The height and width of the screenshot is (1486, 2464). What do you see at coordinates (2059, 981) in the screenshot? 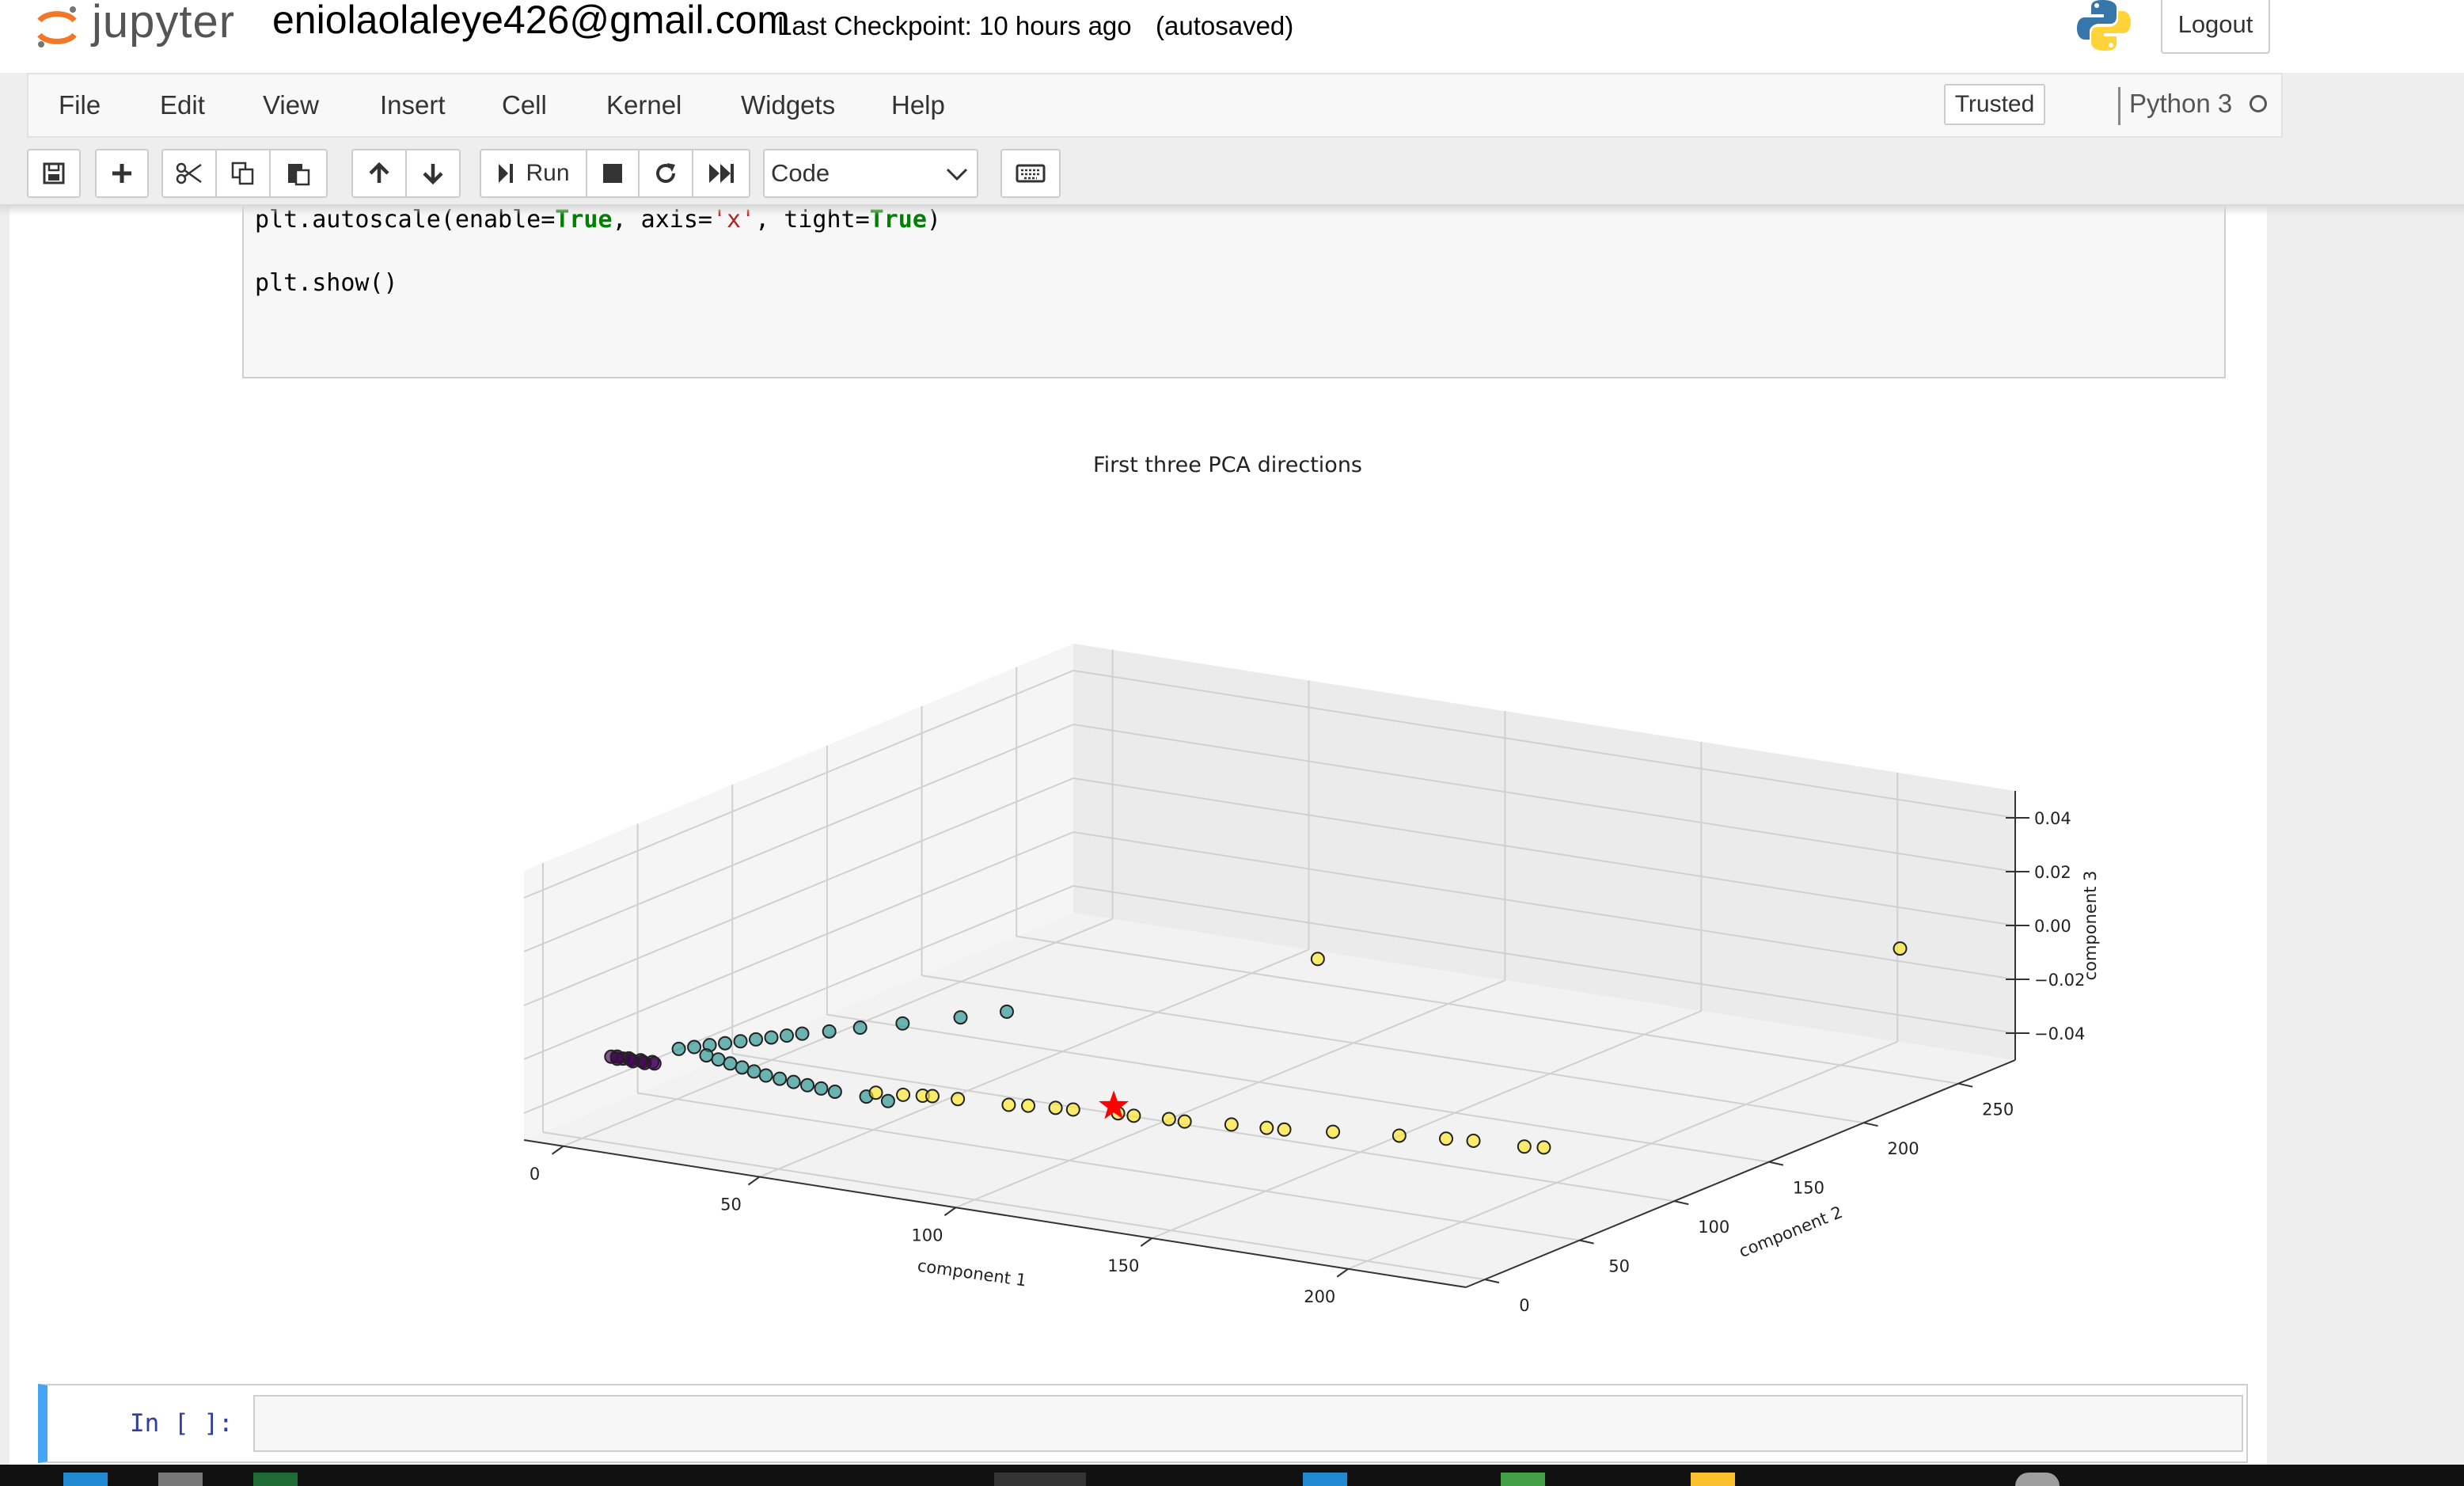
I see `z-tick-label: −0.02` at bounding box center [2059, 981].